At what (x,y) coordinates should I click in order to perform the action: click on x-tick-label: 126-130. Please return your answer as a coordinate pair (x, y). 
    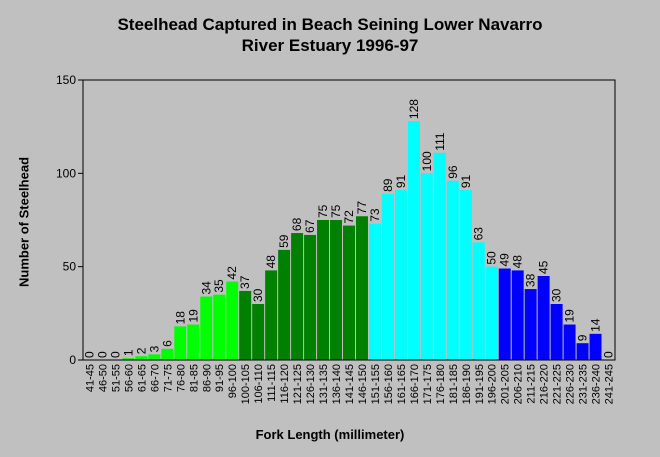
    Looking at the image, I should click on (311, 384).